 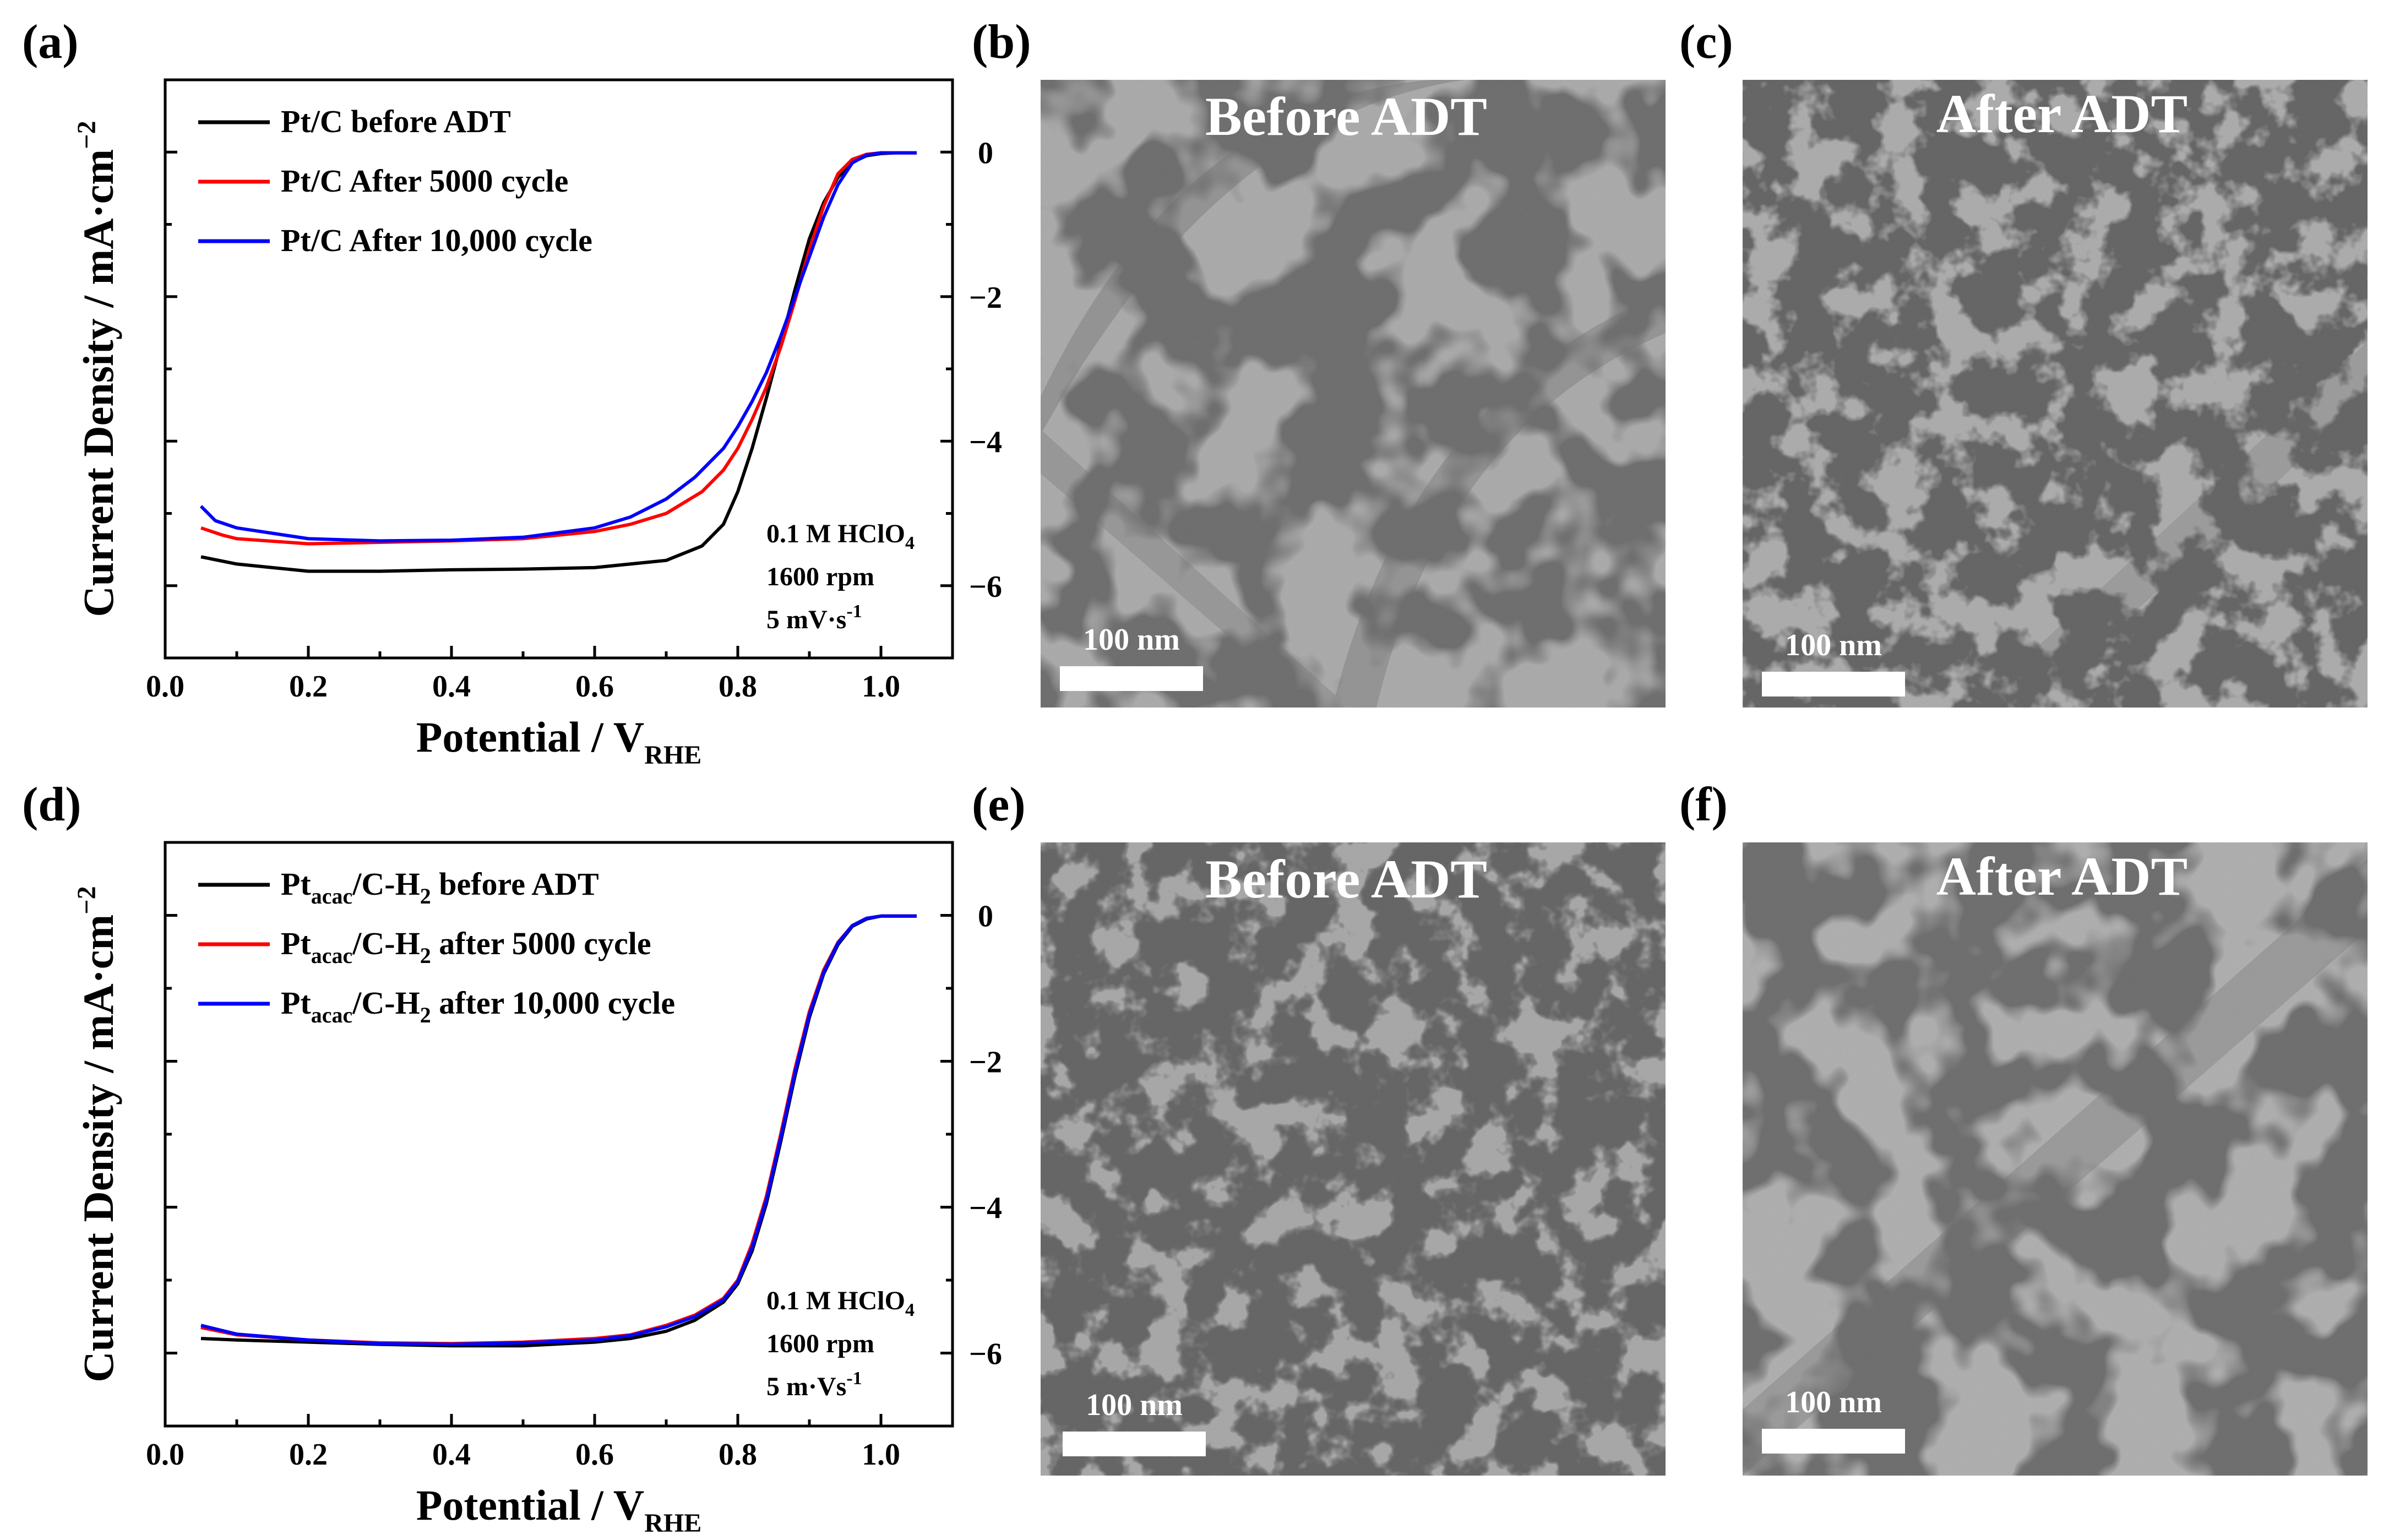 I want to click on scale-bar-label-e: 100 nm, so click(x=1135, y=1405).